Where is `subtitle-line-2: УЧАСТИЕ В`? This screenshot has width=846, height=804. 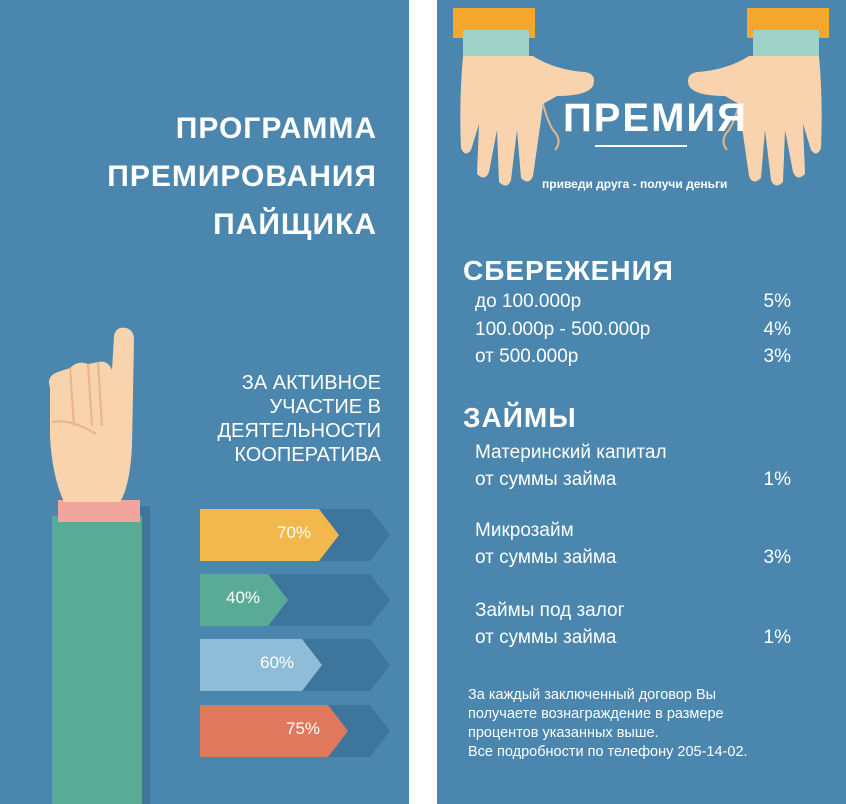
subtitle-line-2: УЧАСТИЕ В is located at coordinates (325, 407).